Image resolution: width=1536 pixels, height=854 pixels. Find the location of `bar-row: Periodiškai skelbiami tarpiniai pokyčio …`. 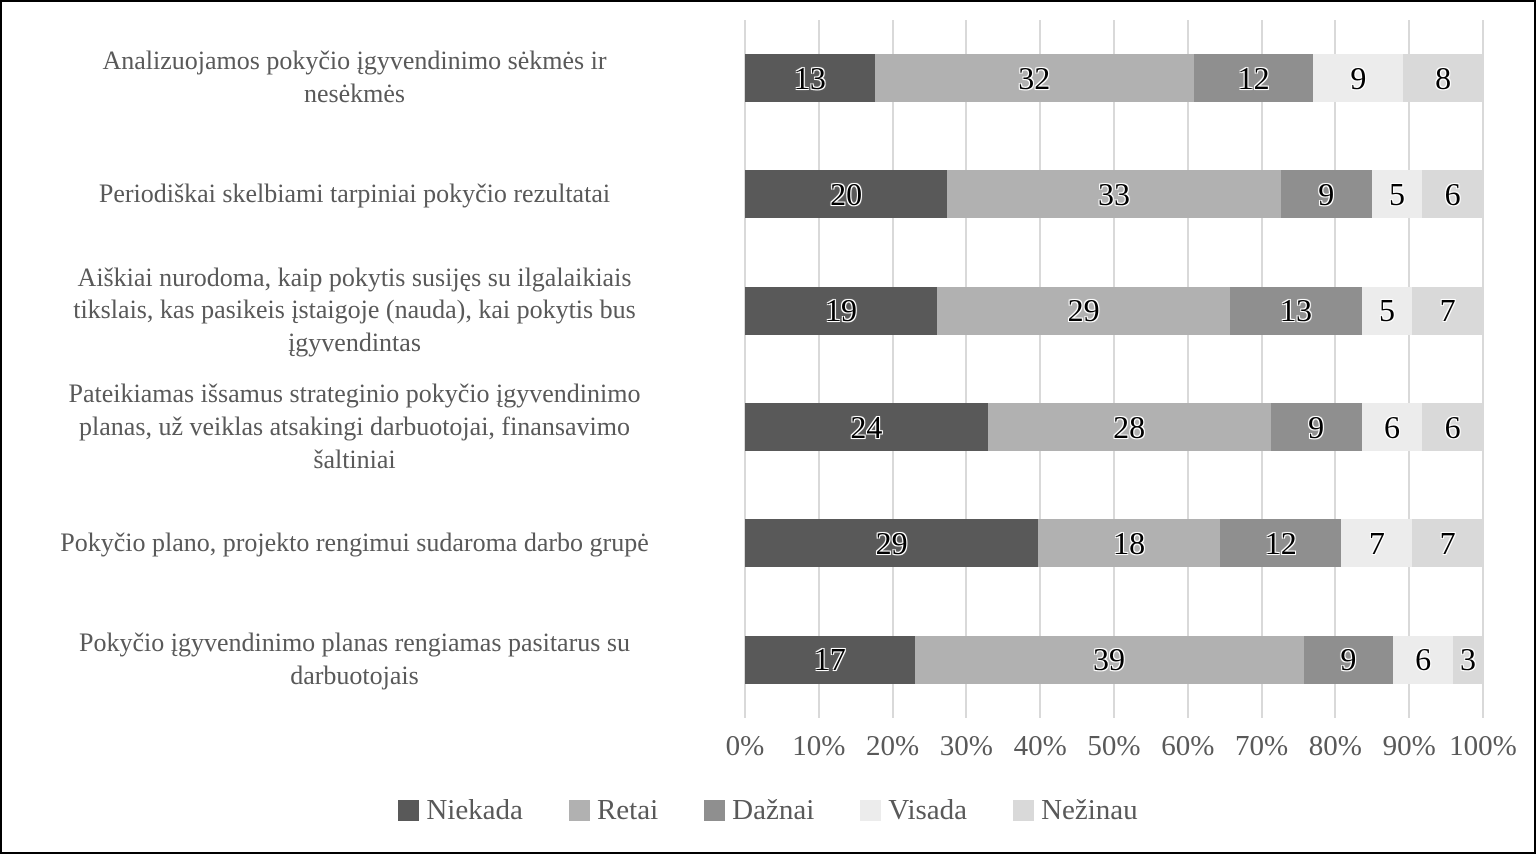

bar-row: Periodiškai skelbiami tarpiniai pokyčio … is located at coordinates (742, 194).